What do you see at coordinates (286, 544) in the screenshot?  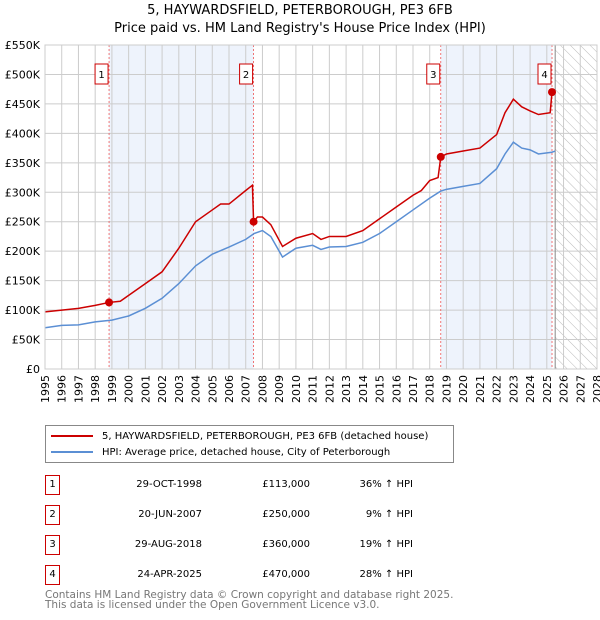 I see `sale-price: £360,000` at bounding box center [286, 544].